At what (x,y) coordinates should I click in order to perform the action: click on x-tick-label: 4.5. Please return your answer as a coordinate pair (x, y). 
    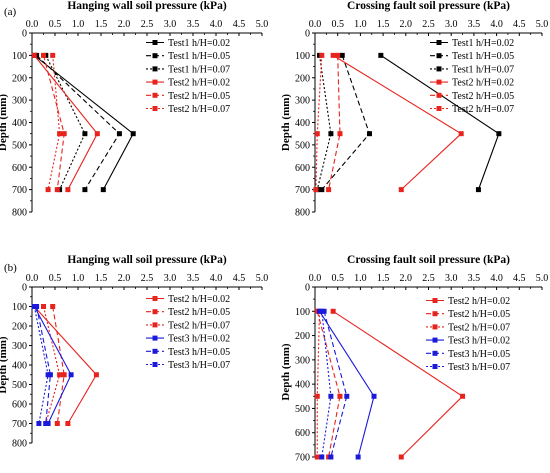
    Looking at the image, I should click on (519, 278).